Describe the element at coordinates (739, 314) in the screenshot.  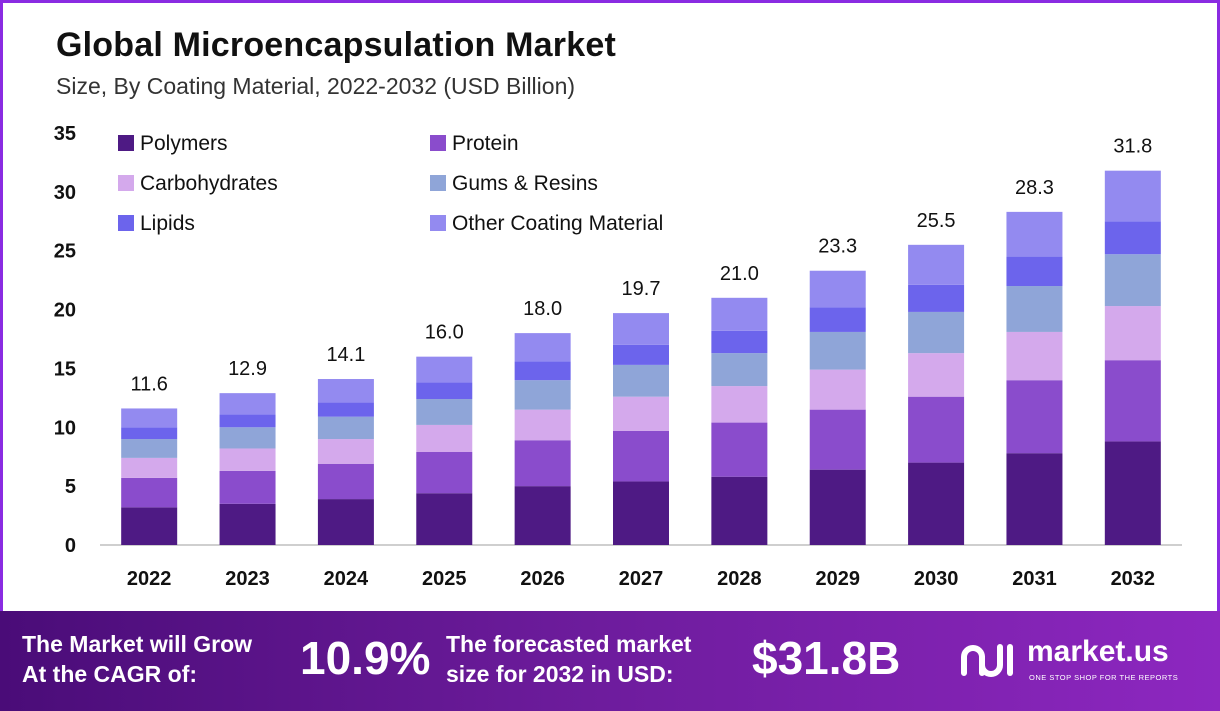
I see `bar-segment-2028-other-coating-material` at that location.